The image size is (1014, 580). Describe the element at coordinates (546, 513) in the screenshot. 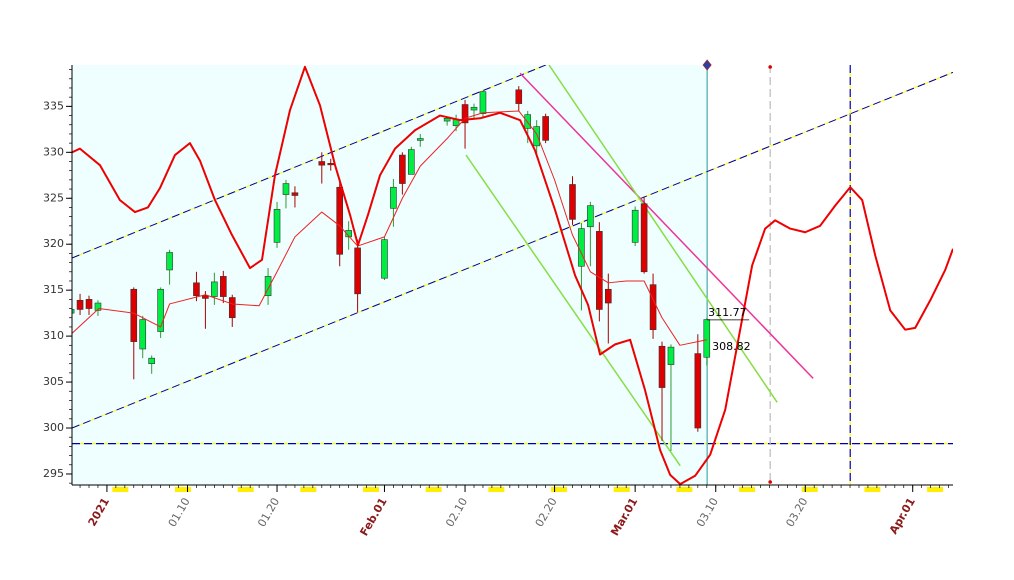

I see `x-tick-label: 02.20` at that location.